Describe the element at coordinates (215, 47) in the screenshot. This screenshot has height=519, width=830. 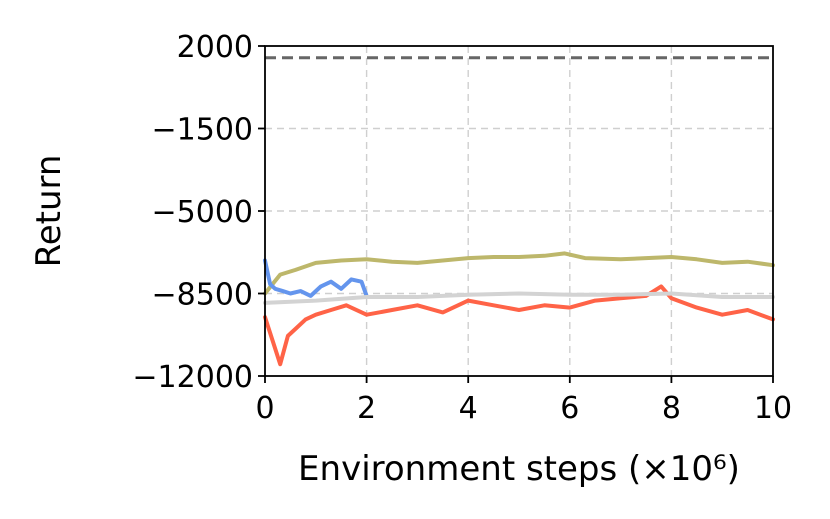
I see `y-tick-label: 2000` at that location.